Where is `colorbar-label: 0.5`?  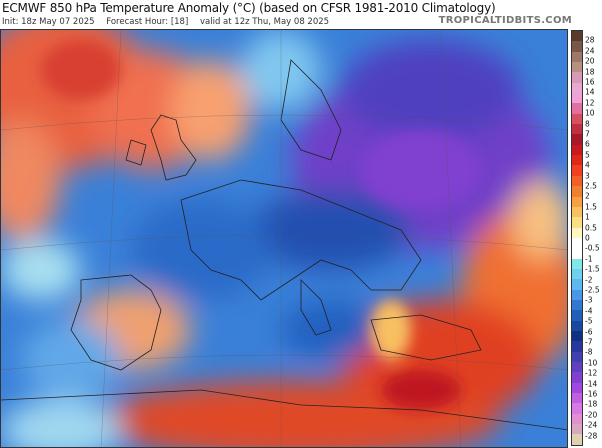 colorbar-label: 0.5 is located at coordinates (591, 228).